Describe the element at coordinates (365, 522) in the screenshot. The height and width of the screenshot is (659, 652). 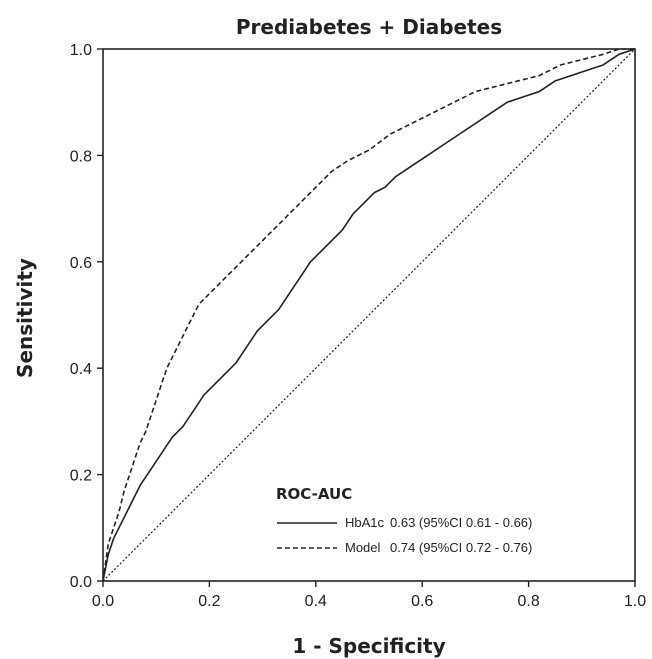
I see `legend-label-hba1c: HbA1c` at that location.